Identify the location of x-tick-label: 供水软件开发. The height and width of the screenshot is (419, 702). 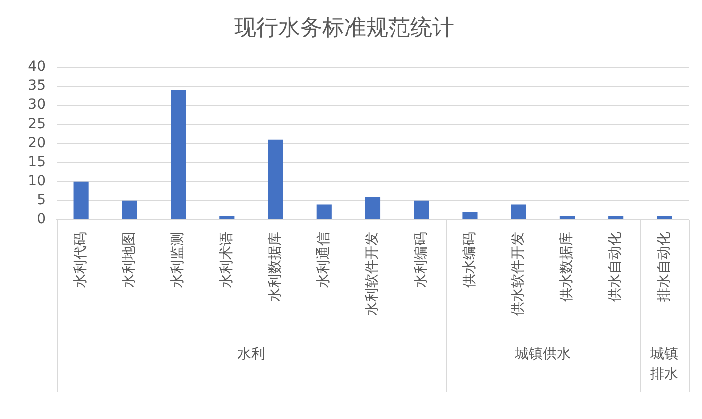
(518, 274).